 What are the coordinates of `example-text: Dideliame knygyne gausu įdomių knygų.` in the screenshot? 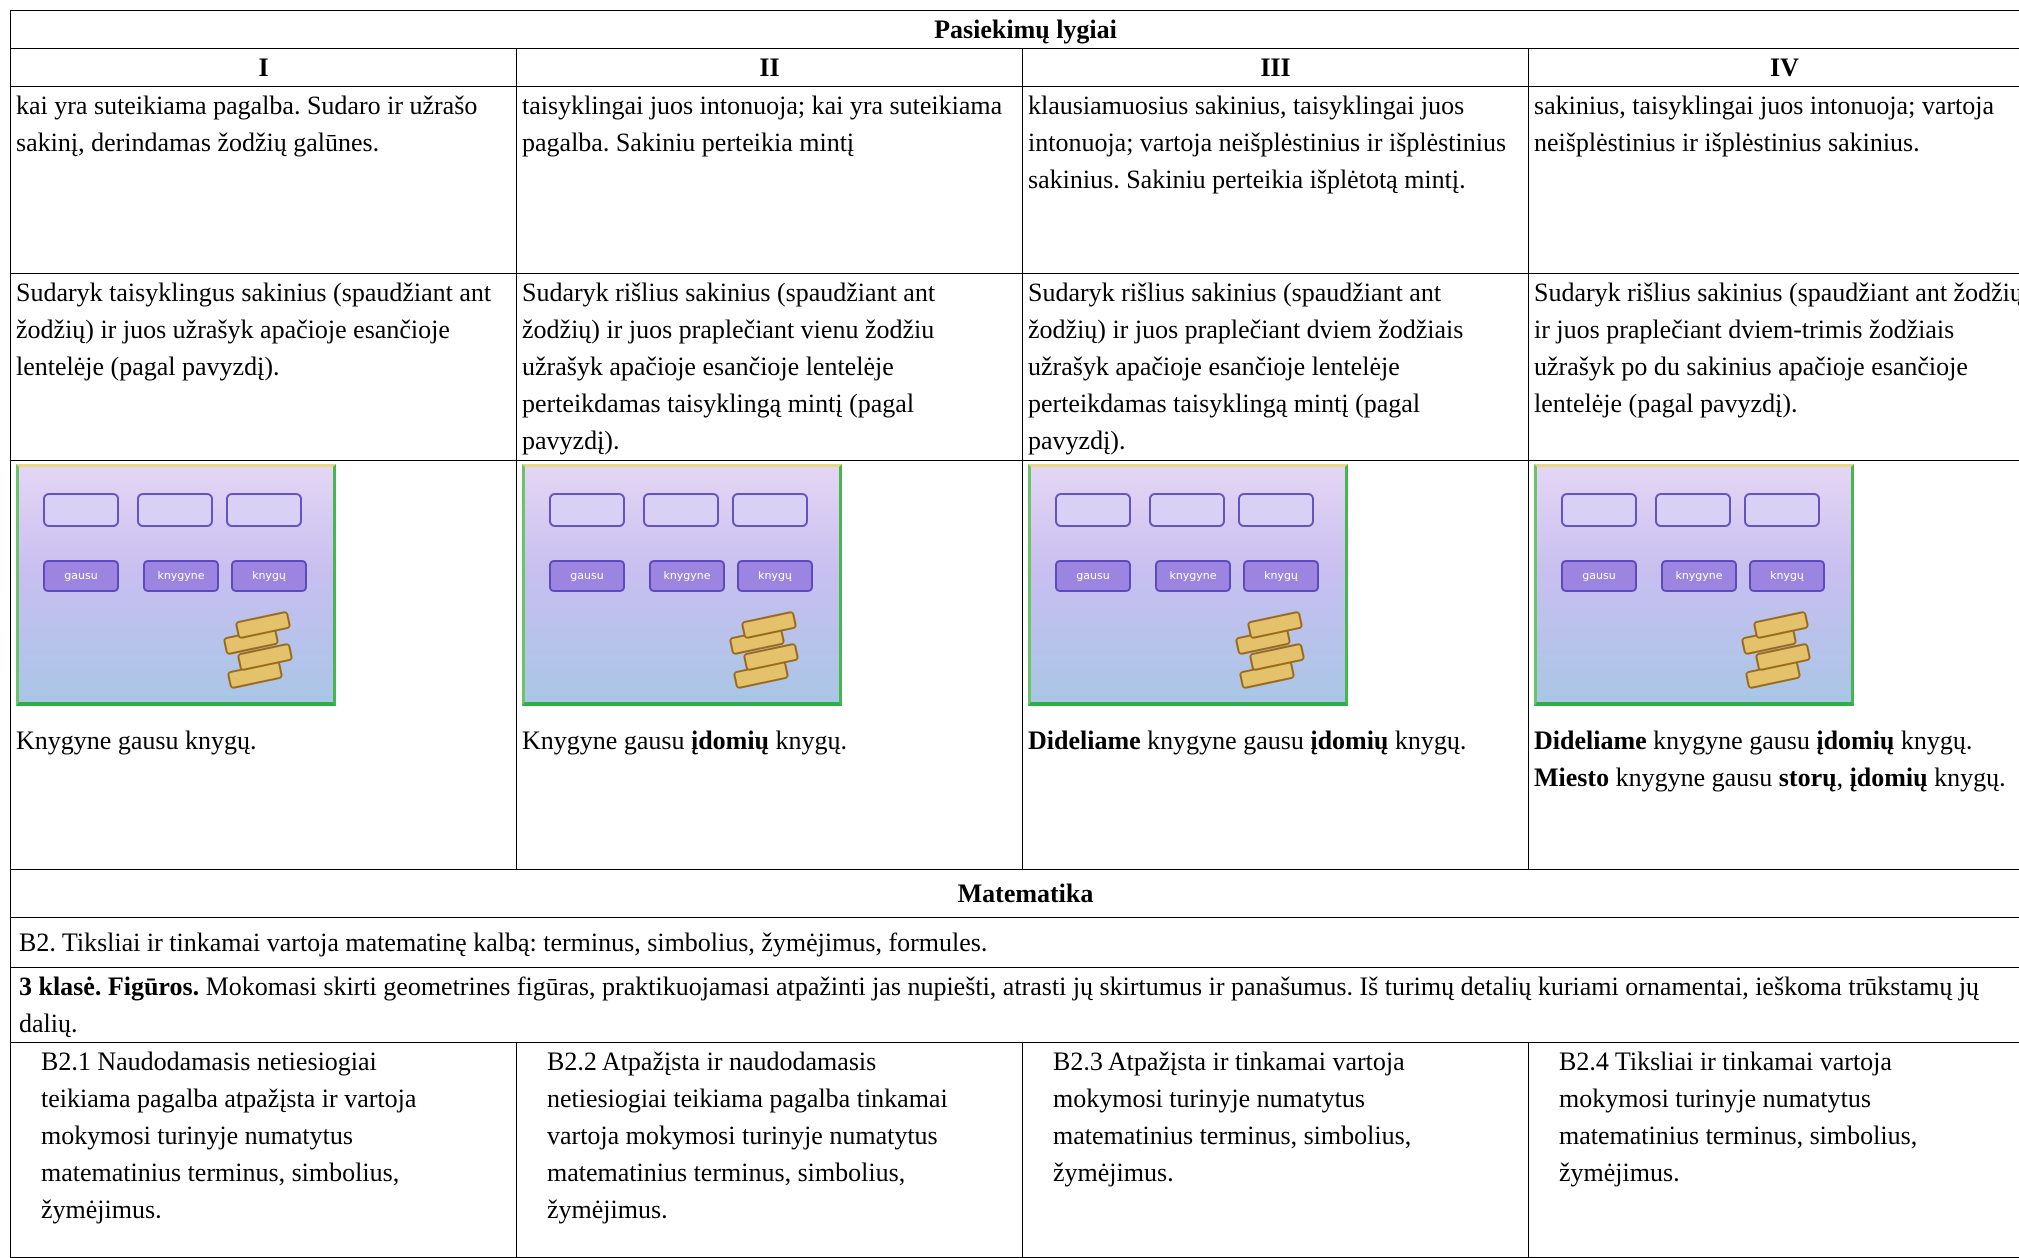 It's located at (1275, 740).